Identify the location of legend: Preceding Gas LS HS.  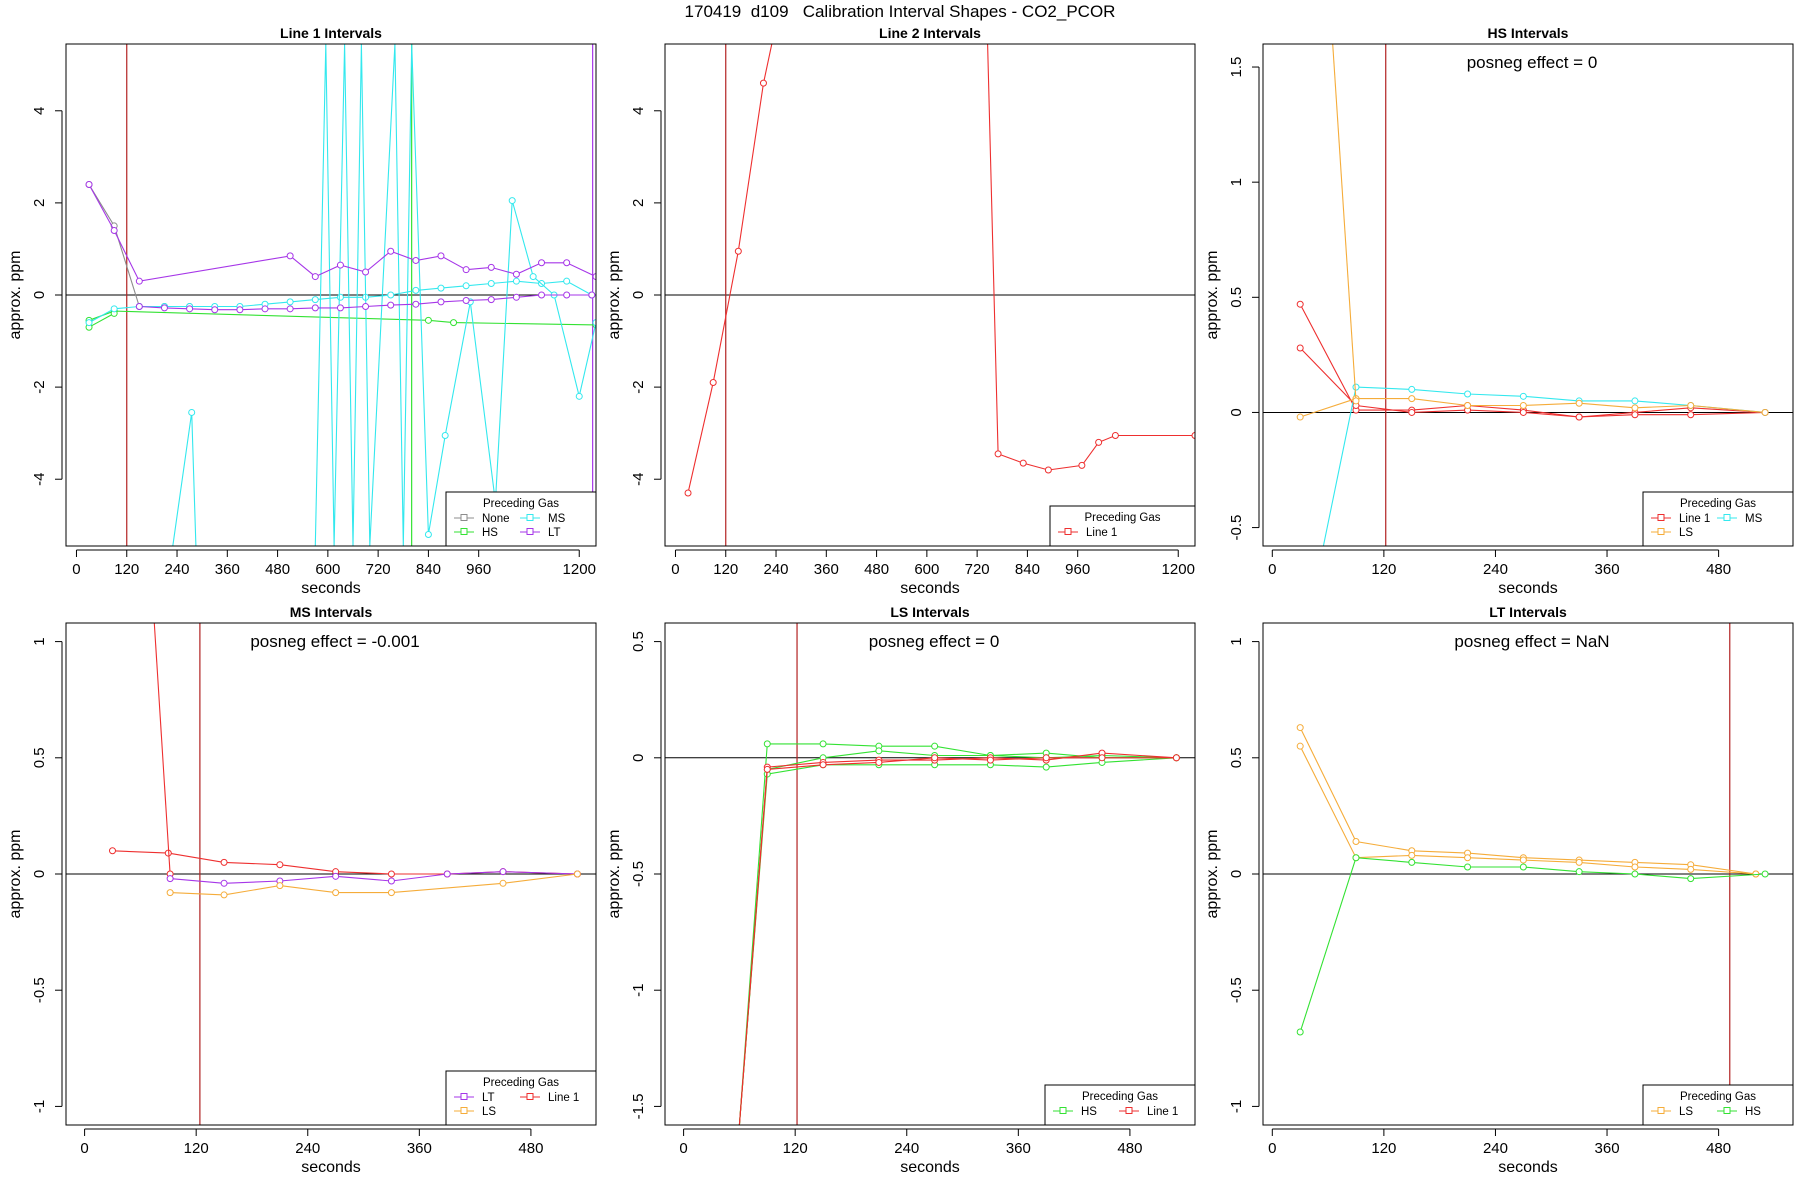
(1718, 1105).